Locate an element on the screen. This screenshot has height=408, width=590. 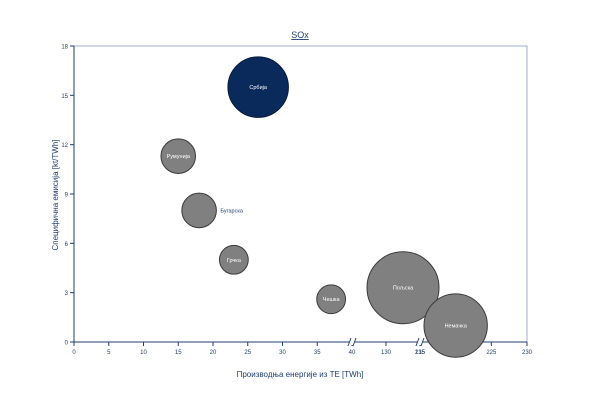
y-tick-label: 3 is located at coordinates (67, 294).